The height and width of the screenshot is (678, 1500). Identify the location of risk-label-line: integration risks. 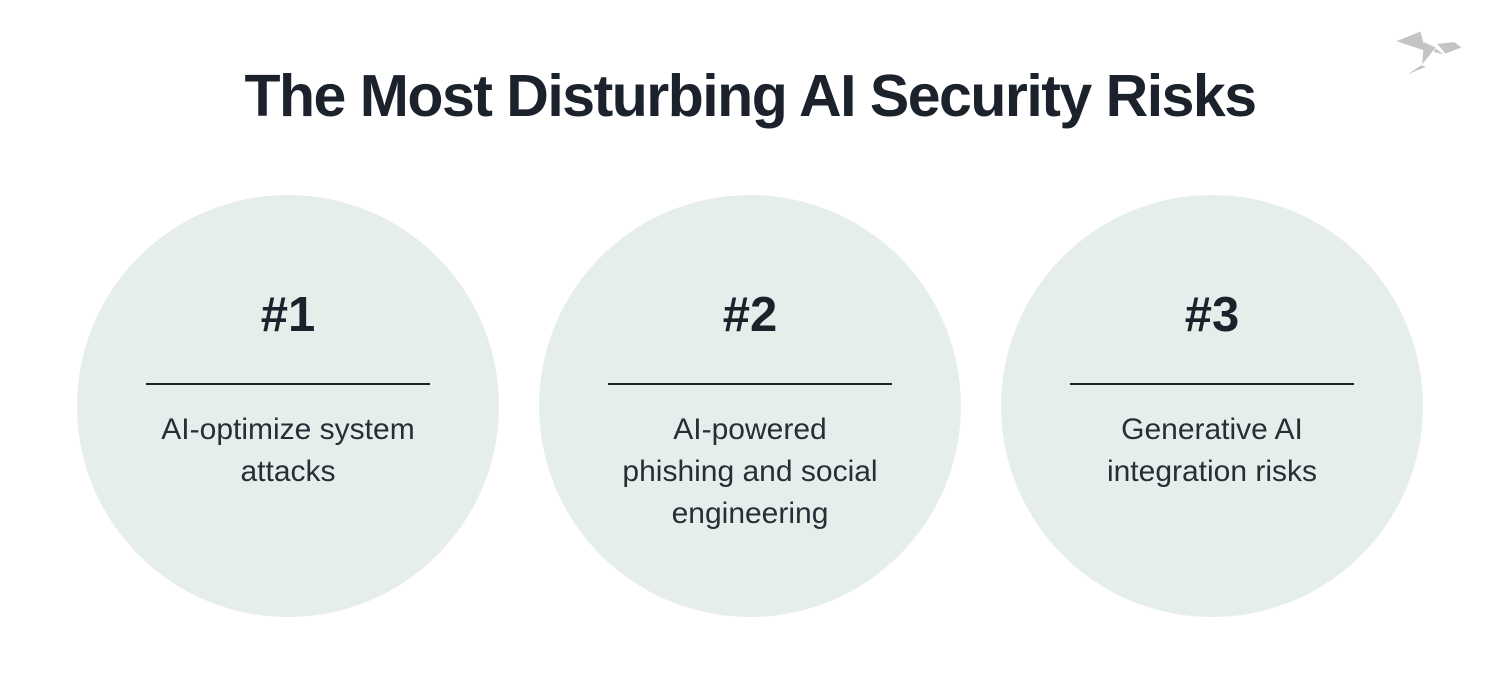
(1212, 471).